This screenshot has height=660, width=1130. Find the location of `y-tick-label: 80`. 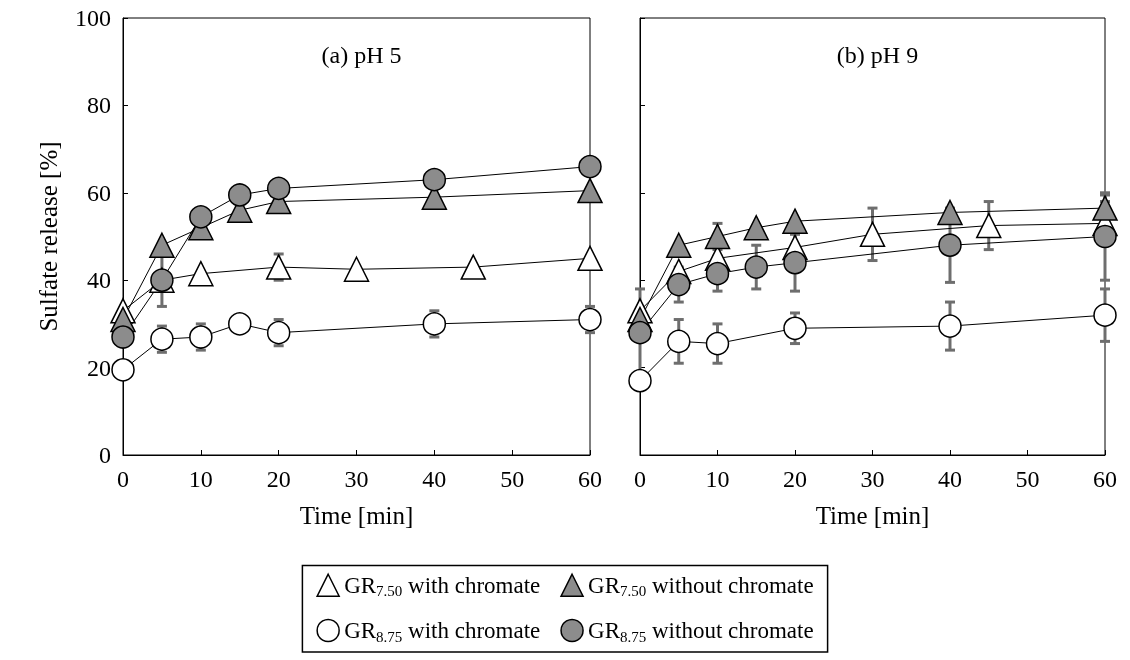

y-tick-label: 80 is located at coordinates (99, 105).